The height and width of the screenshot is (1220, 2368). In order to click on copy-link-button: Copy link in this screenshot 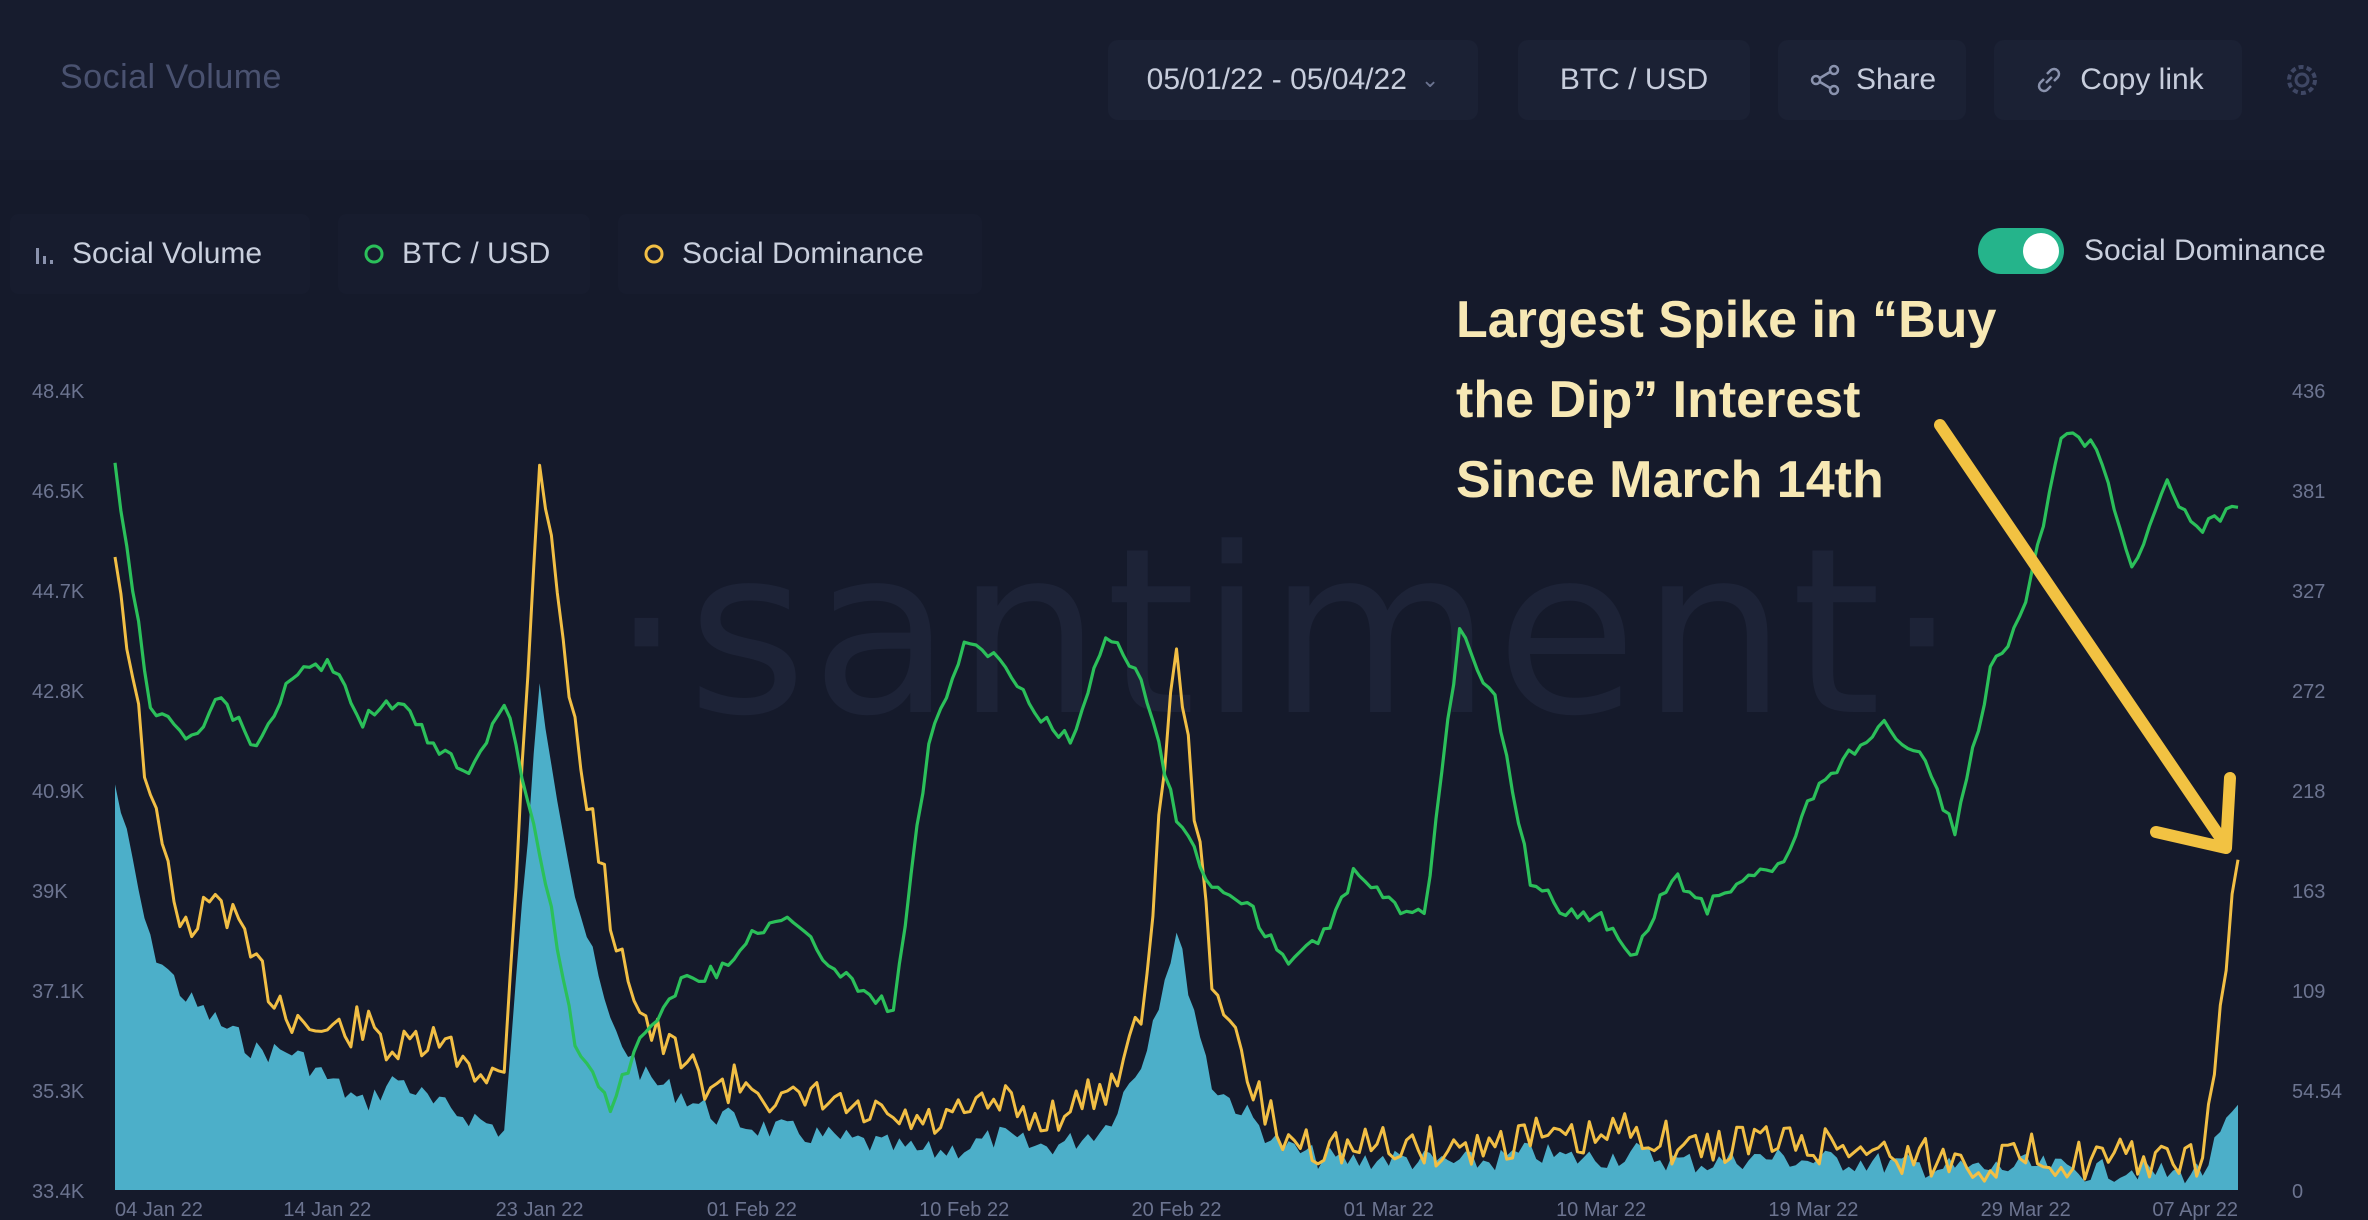, I will do `click(2118, 80)`.